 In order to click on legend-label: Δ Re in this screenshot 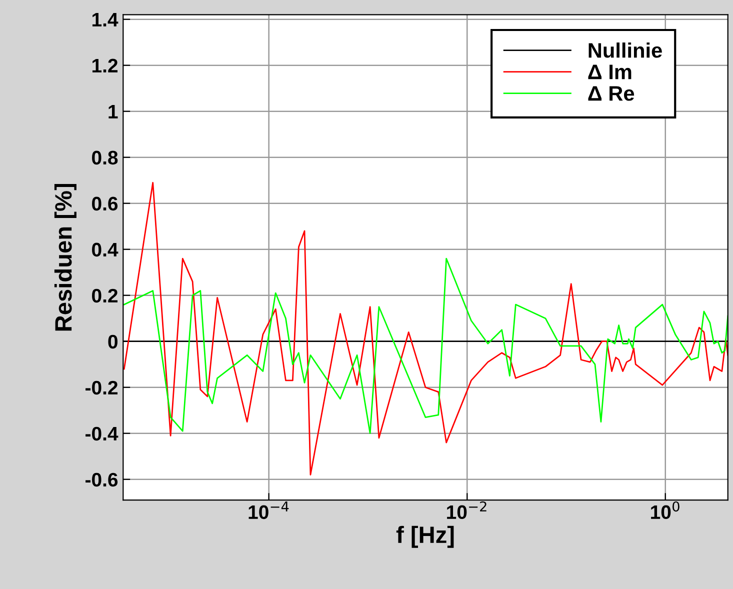, I will do `click(611, 93)`.